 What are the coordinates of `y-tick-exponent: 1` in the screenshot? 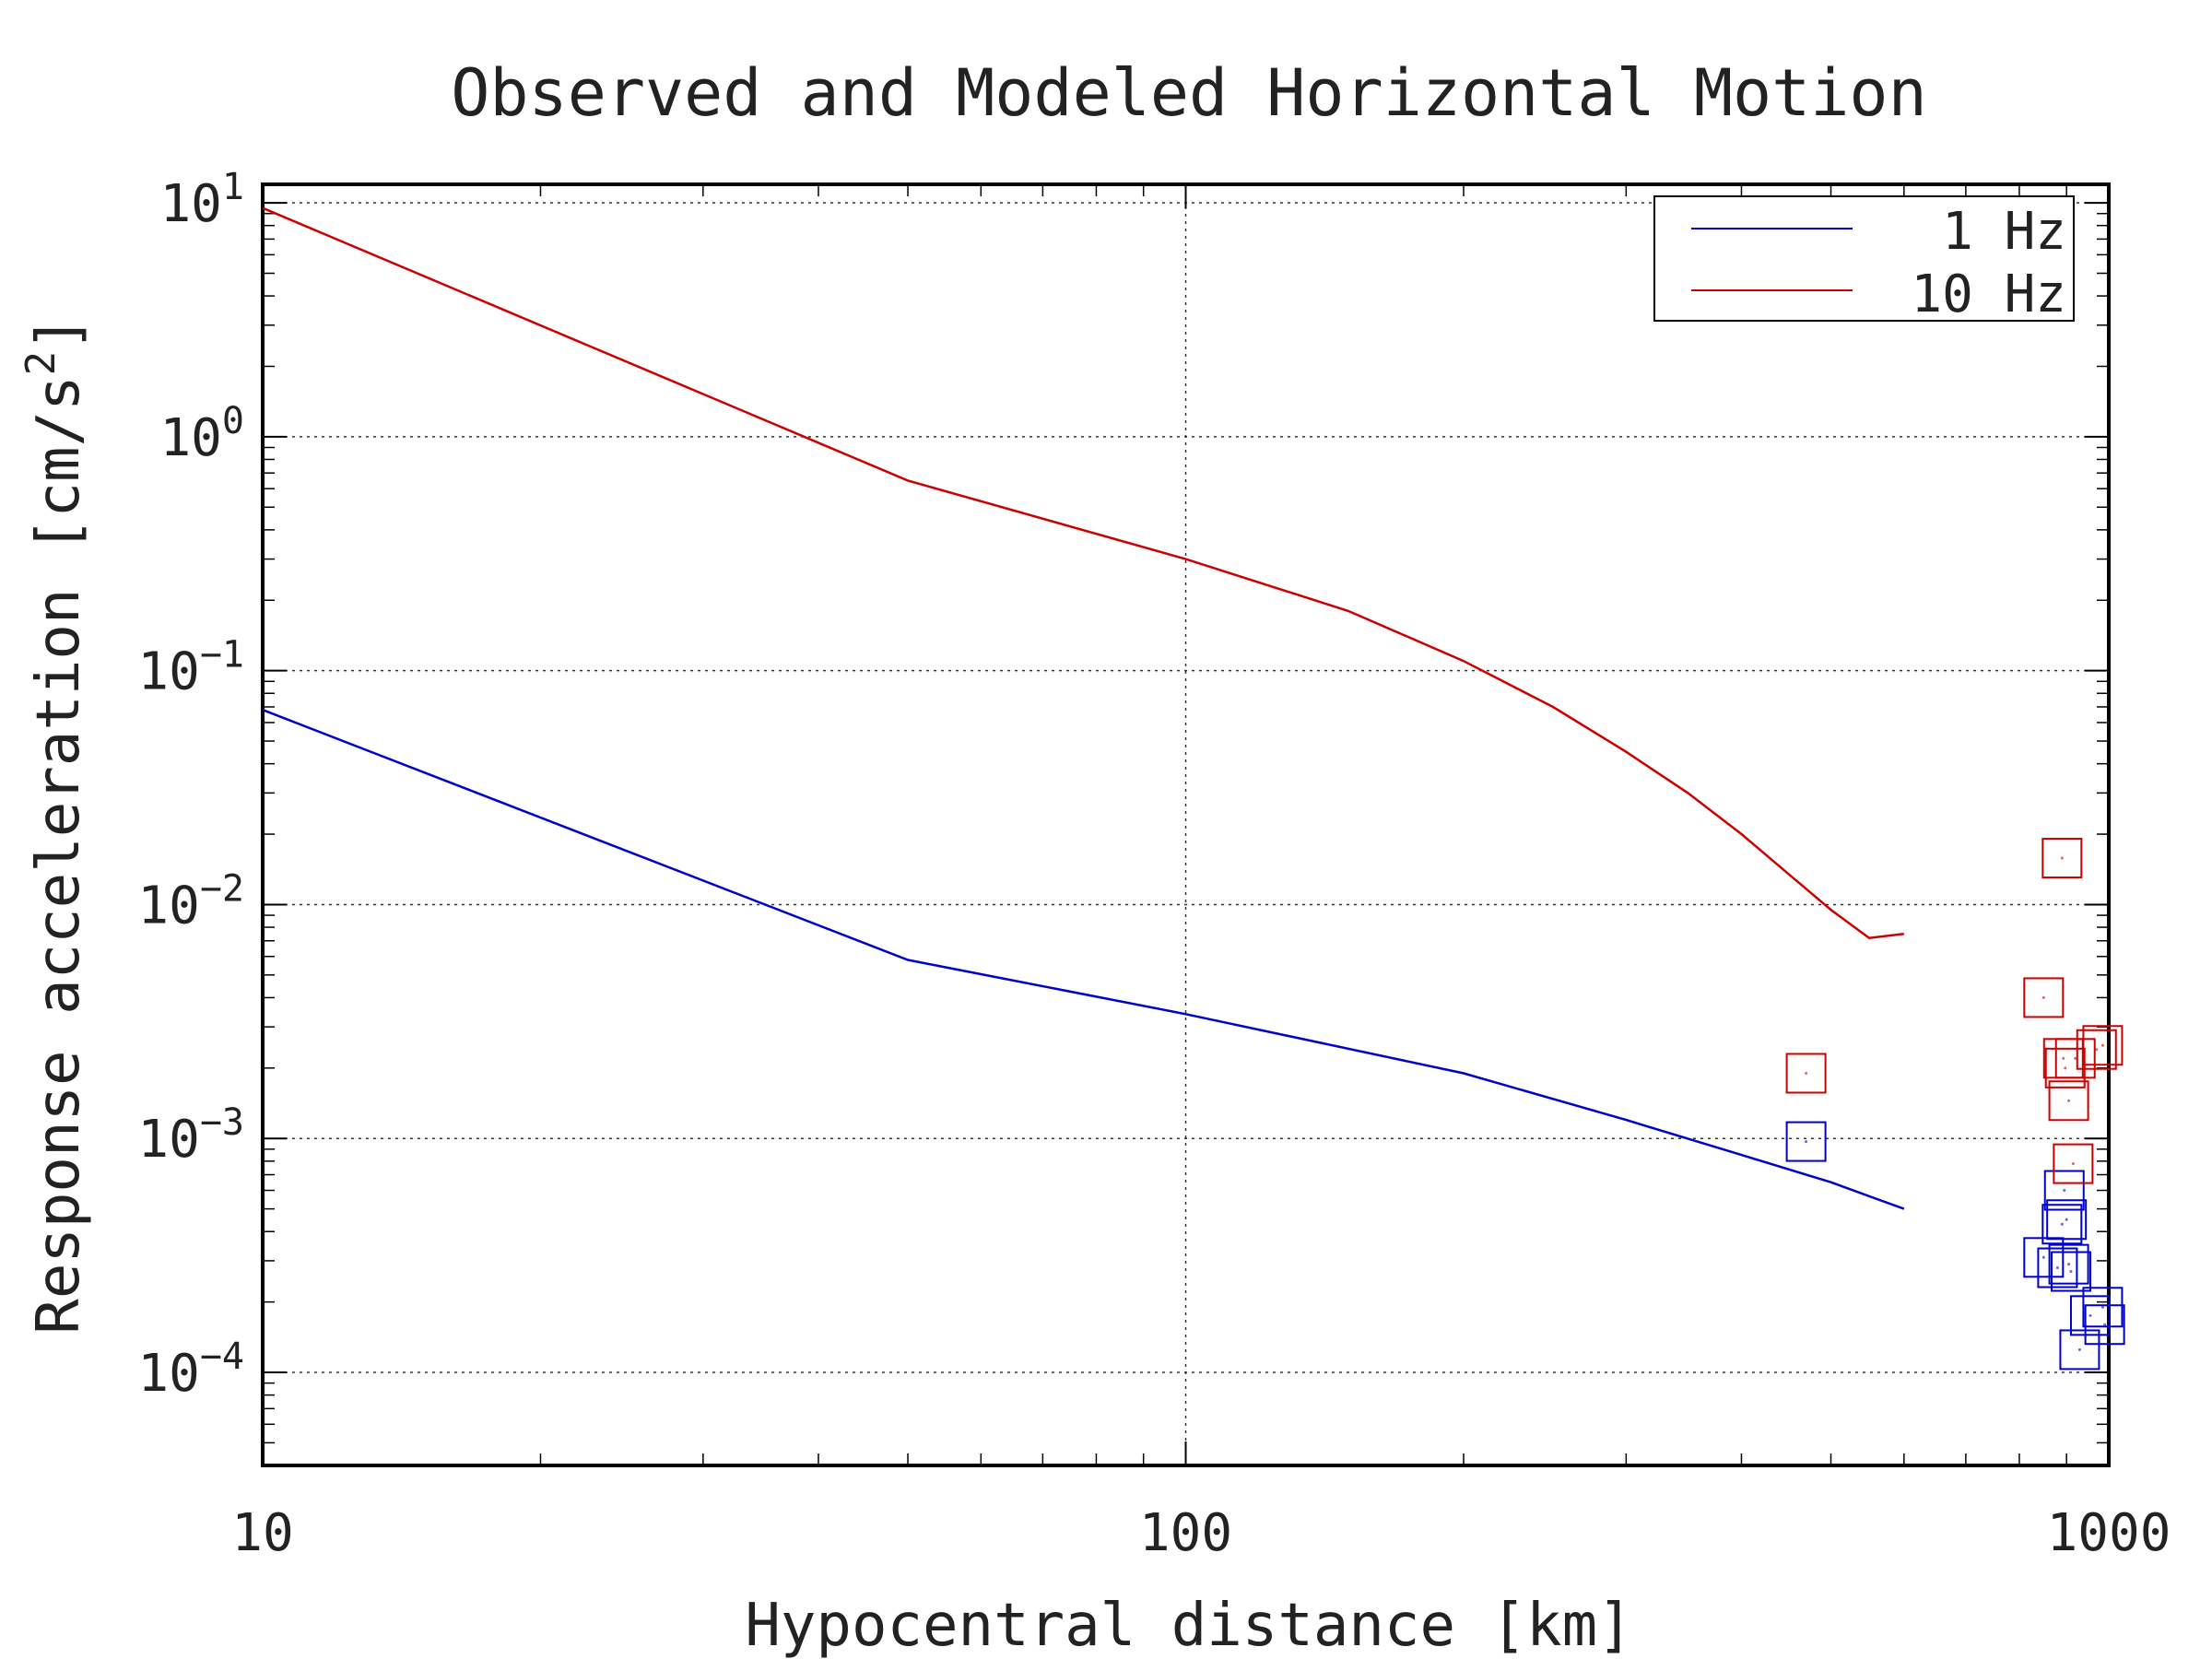 It's located at (233, 187).